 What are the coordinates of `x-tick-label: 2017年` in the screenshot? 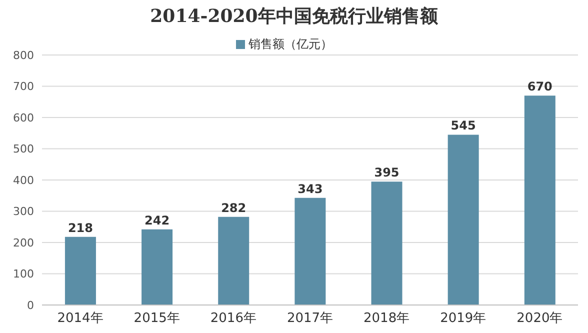 It's located at (310, 318).